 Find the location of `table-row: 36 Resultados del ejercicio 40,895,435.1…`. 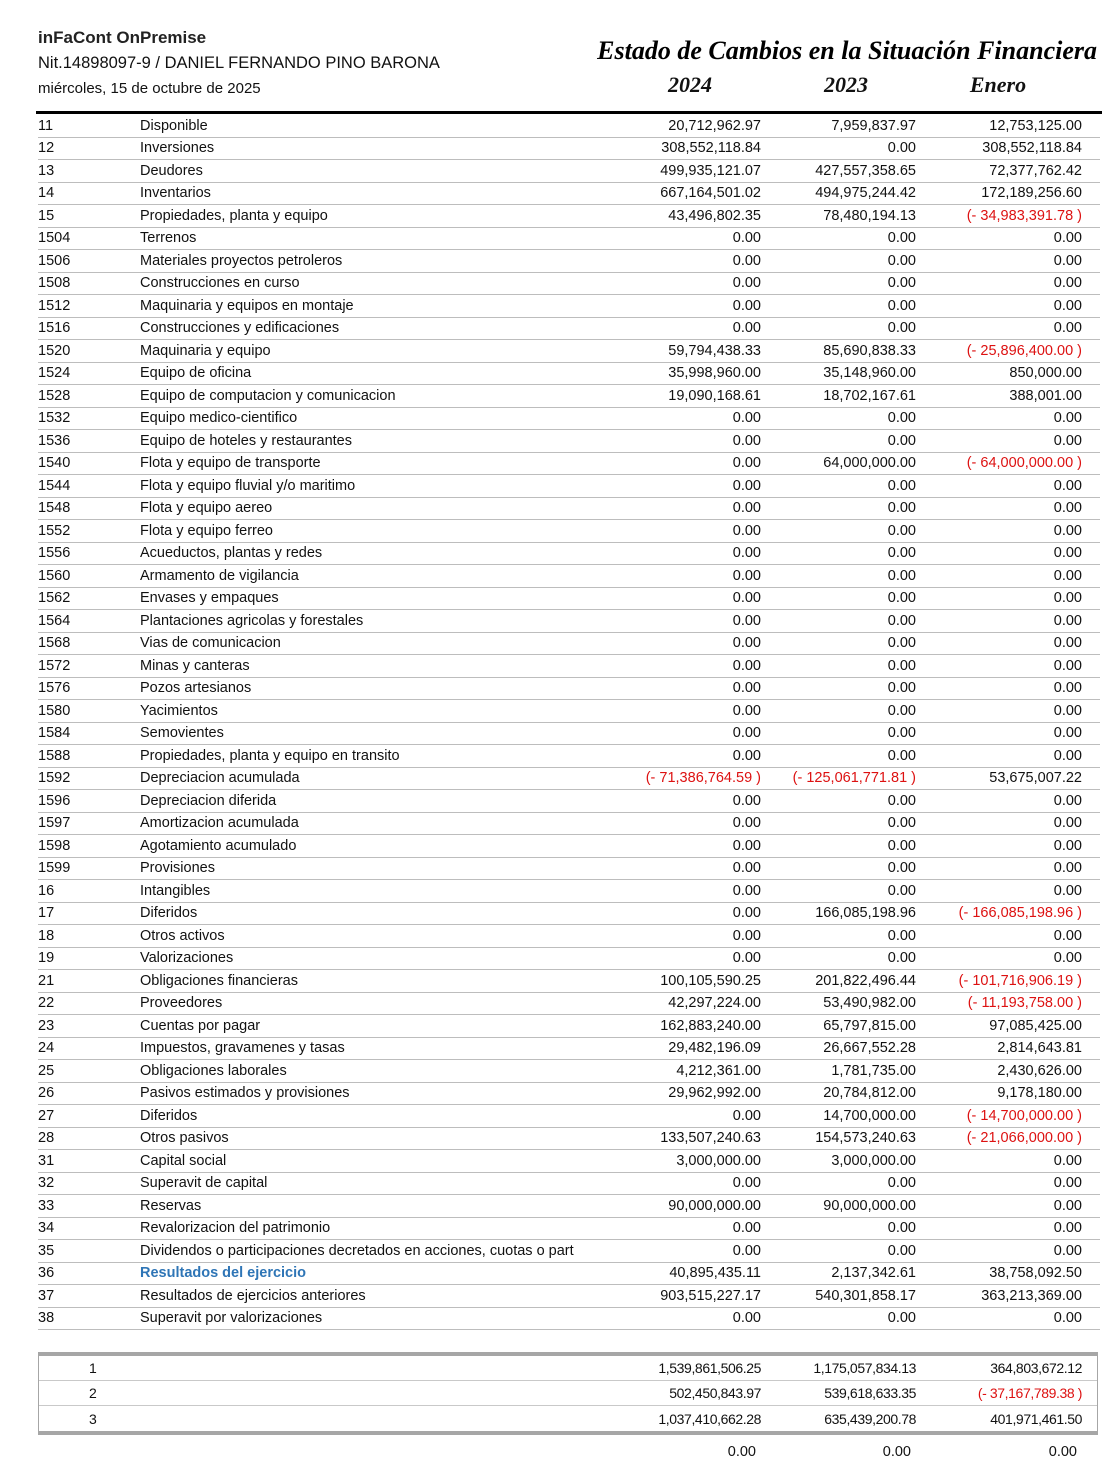

table-row: 36 Resultados del ejercicio 40,895,435.1… is located at coordinates (569, 1274).